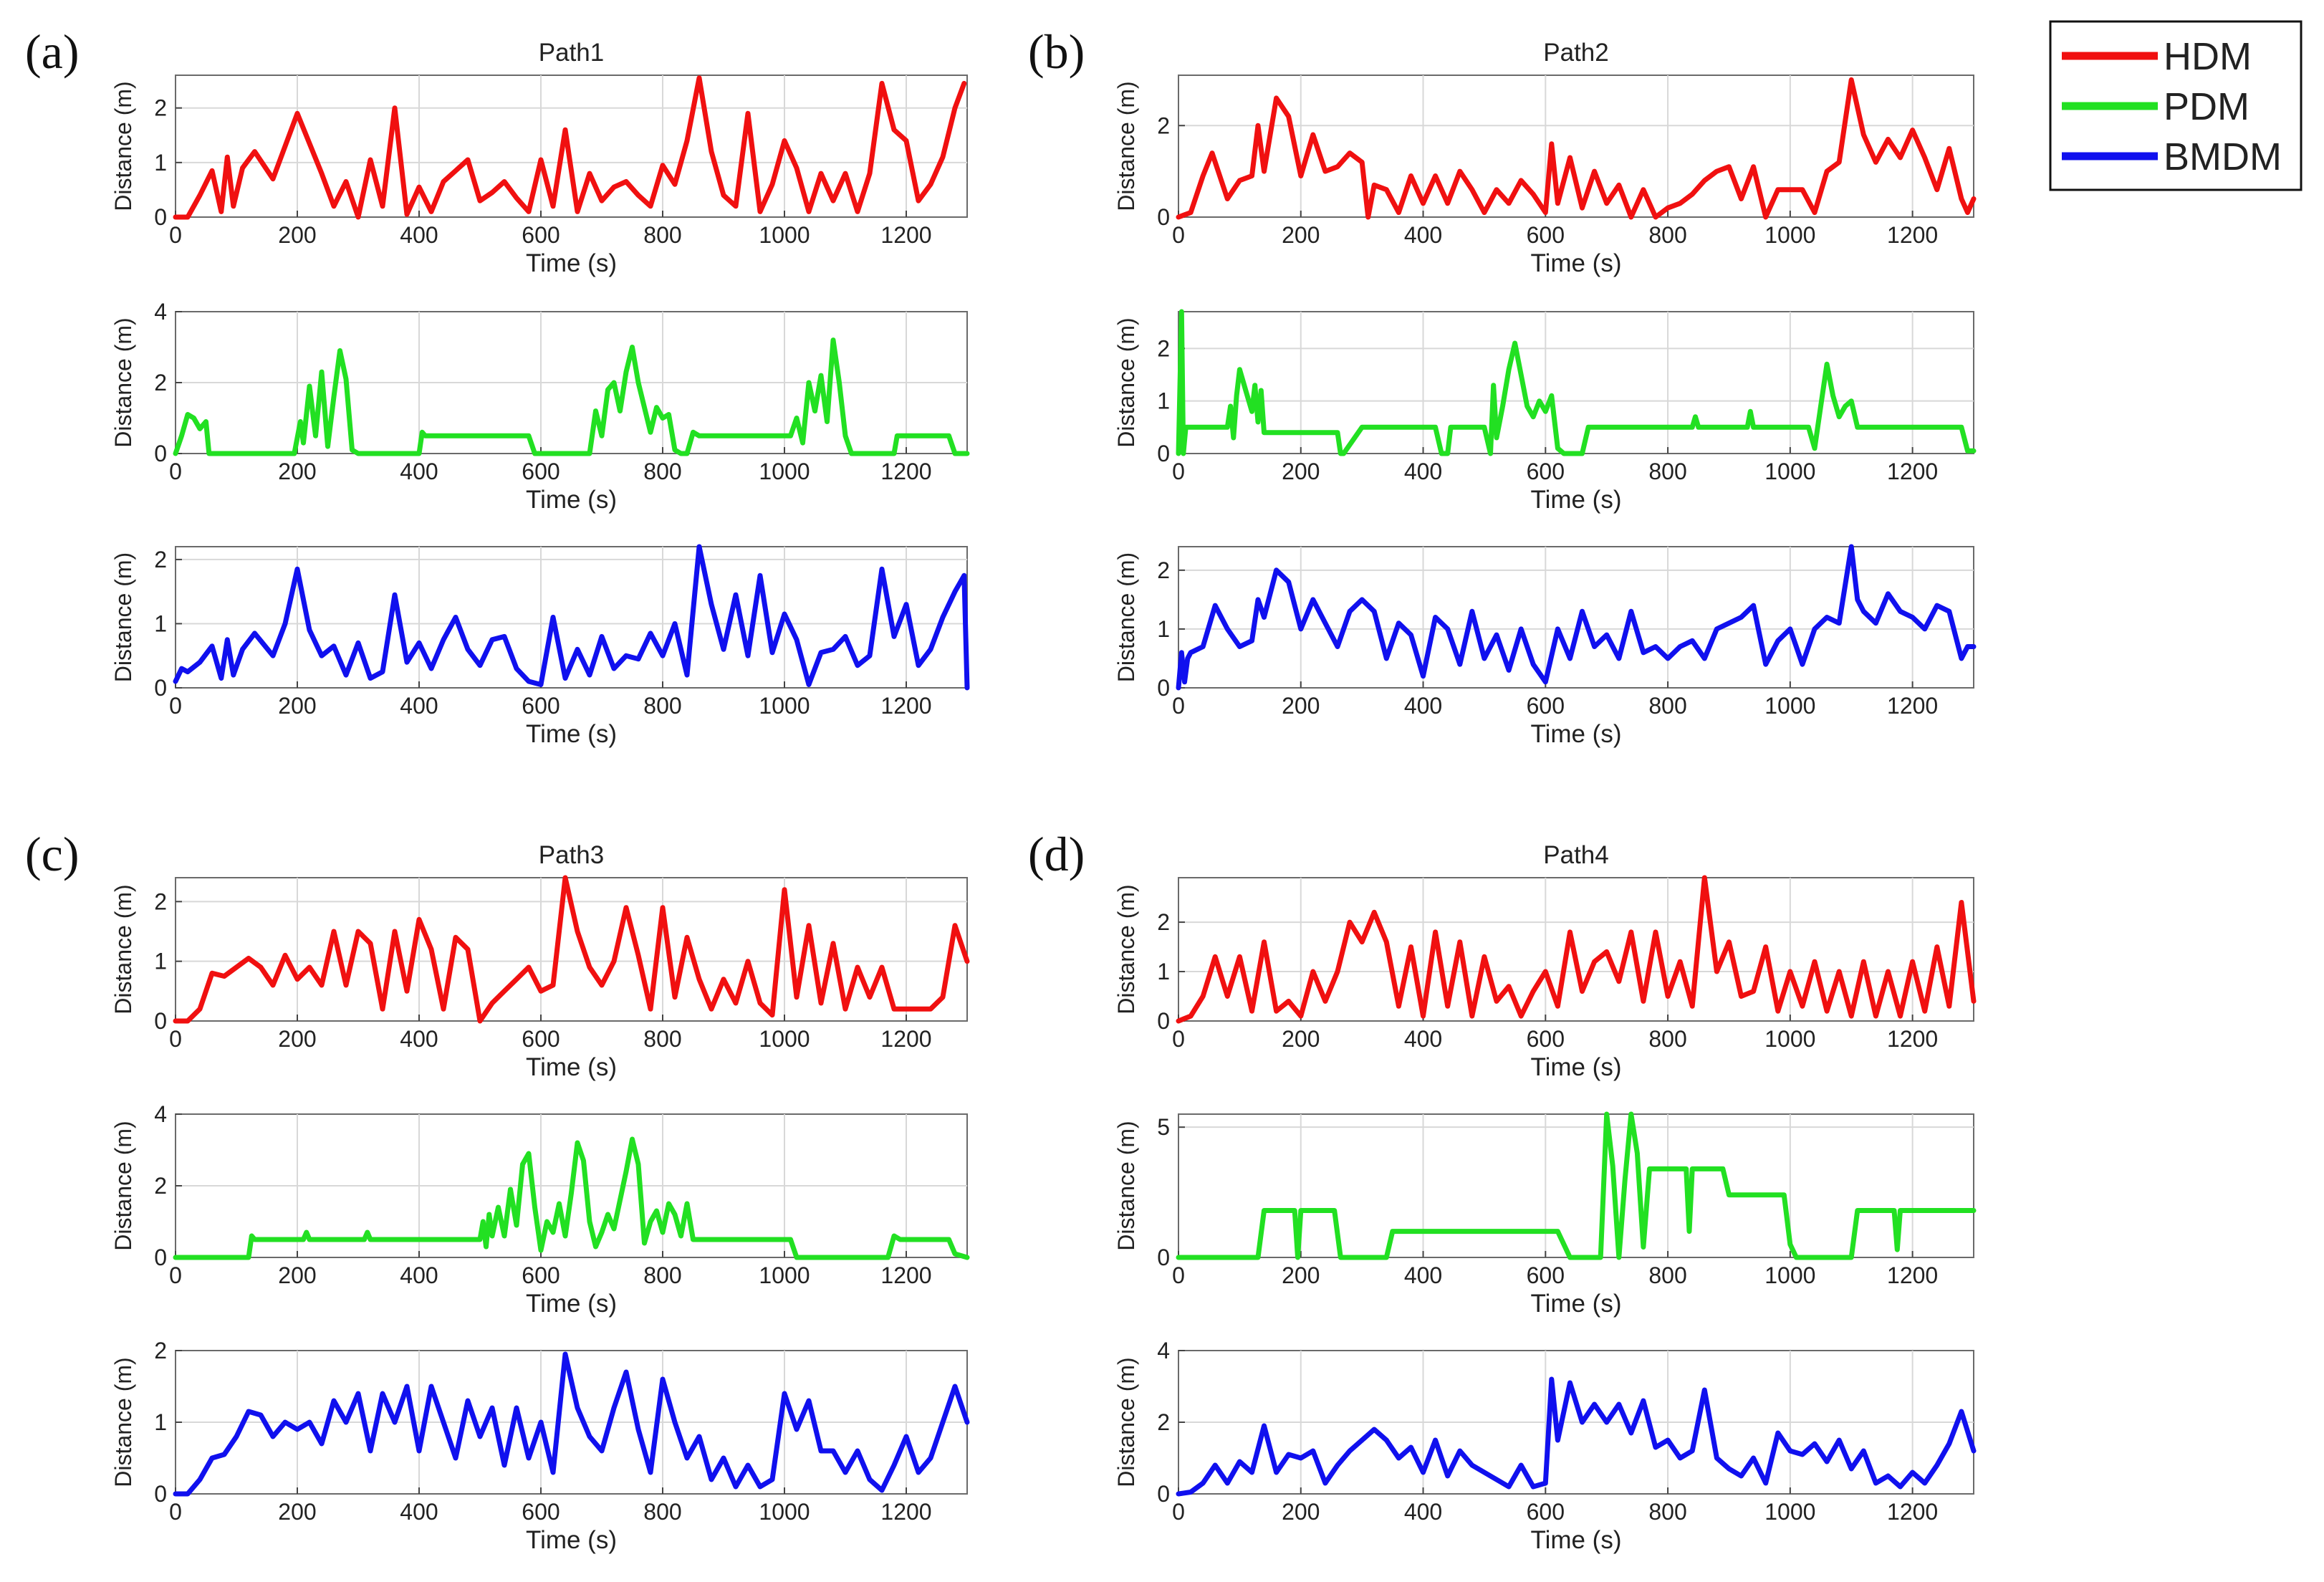  What do you see at coordinates (1575, 263) in the screenshot?
I see `x-axis-label-p2-hdm: Time (s)` at bounding box center [1575, 263].